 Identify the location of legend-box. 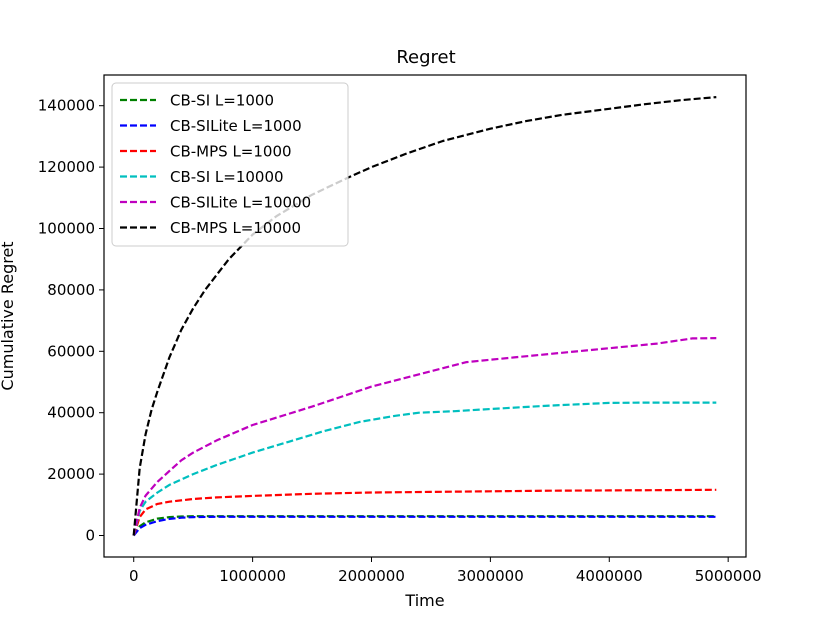
(230, 164).